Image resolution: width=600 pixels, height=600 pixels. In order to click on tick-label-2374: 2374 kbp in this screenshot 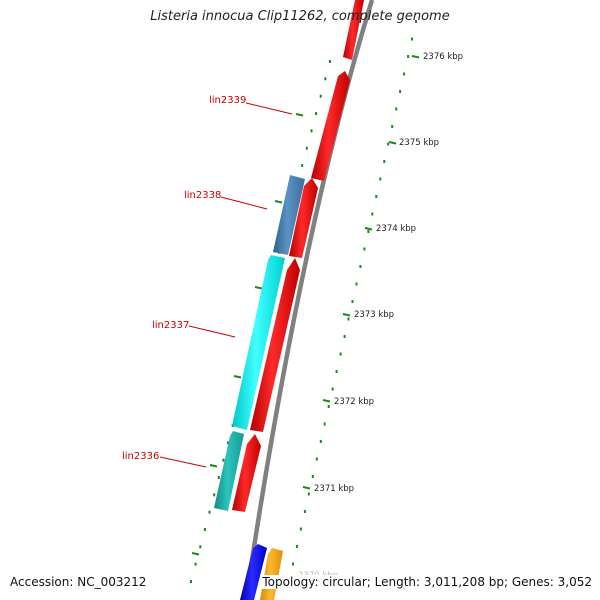, I will do `click(396, 229)`.